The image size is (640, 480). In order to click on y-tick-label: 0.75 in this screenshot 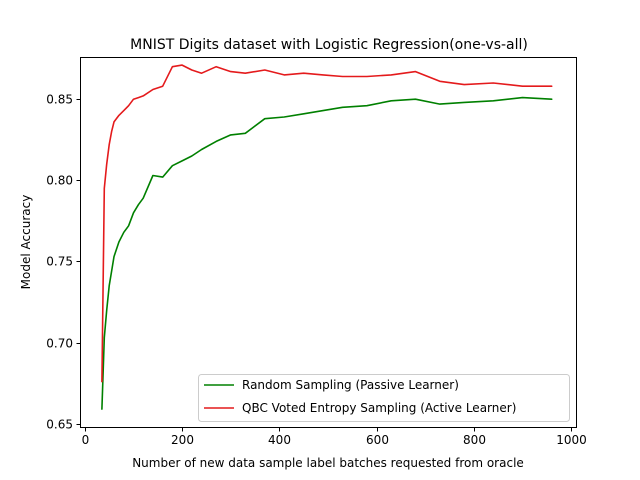, I will do `click(59, 262)`.